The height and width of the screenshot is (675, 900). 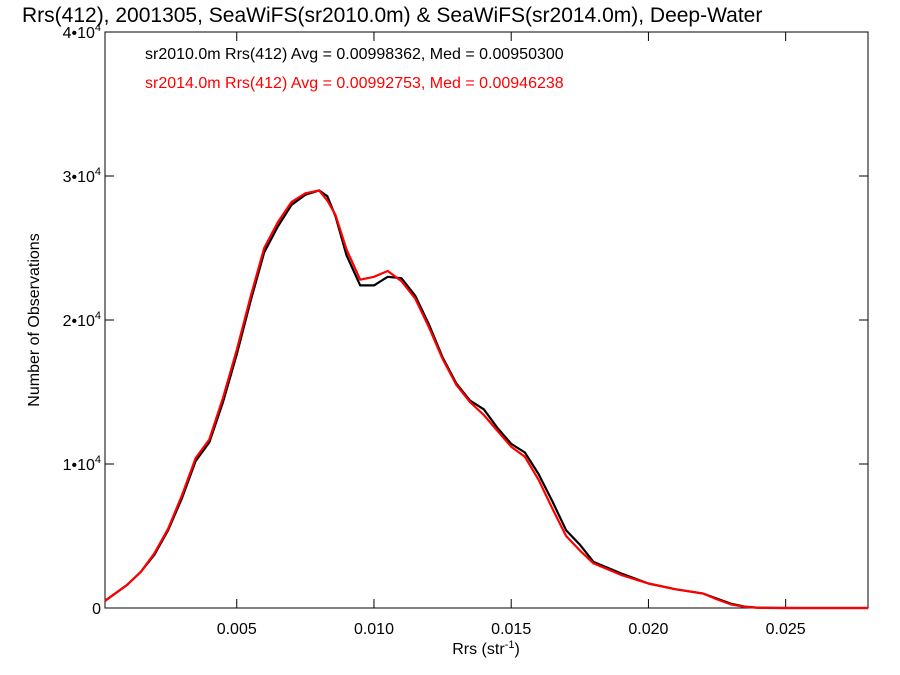 What do you see at coordinates (510, 645) in the screenshot?
I see `x-axis-label-exponent: -1` at bounding box center [510, 645].